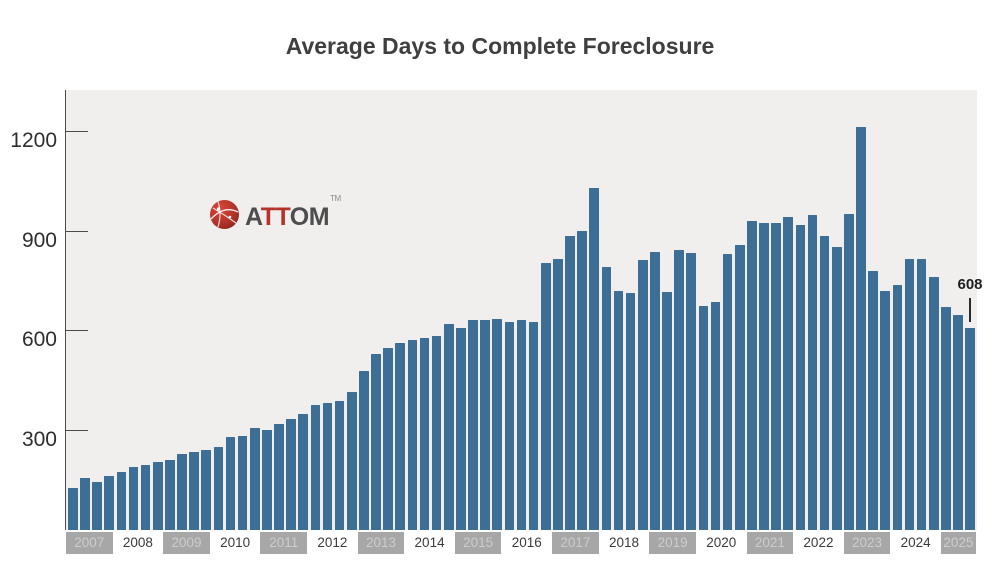  I want to click on bar-q26, so click(388, 439).